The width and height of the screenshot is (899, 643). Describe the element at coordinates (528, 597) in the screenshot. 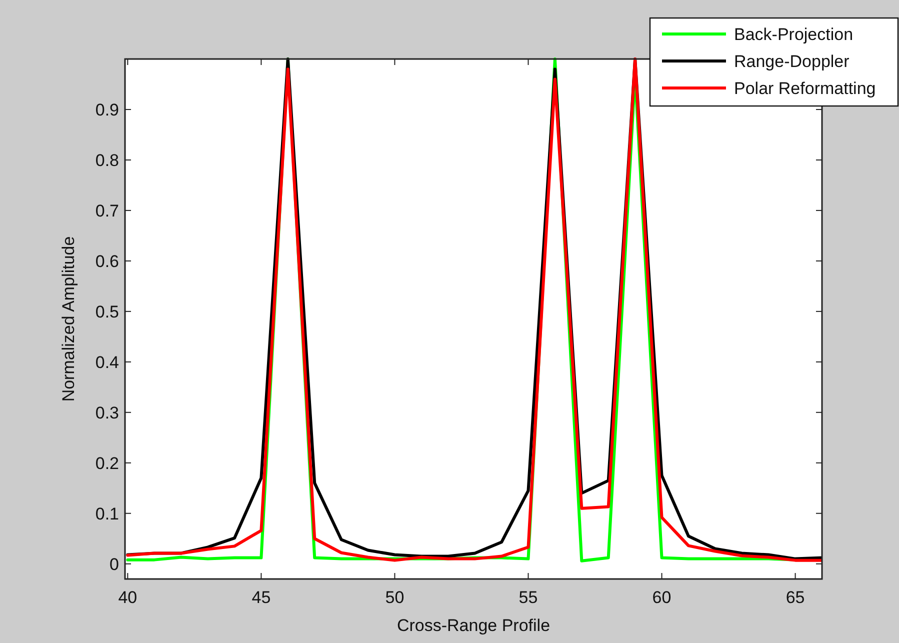

I see `x-tick-label: 55` at that location.